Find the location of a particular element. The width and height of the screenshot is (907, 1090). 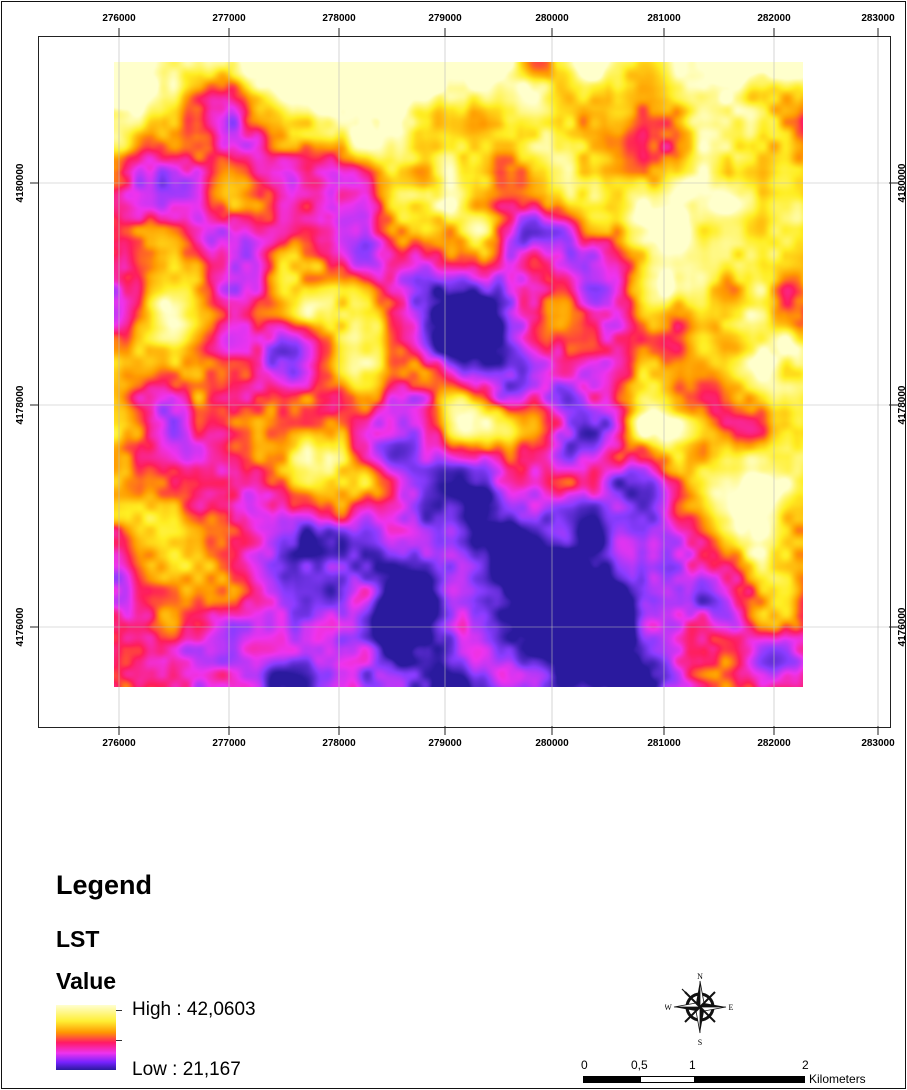

y-tick-left: 4180000 is located at coordinates (20, 183).